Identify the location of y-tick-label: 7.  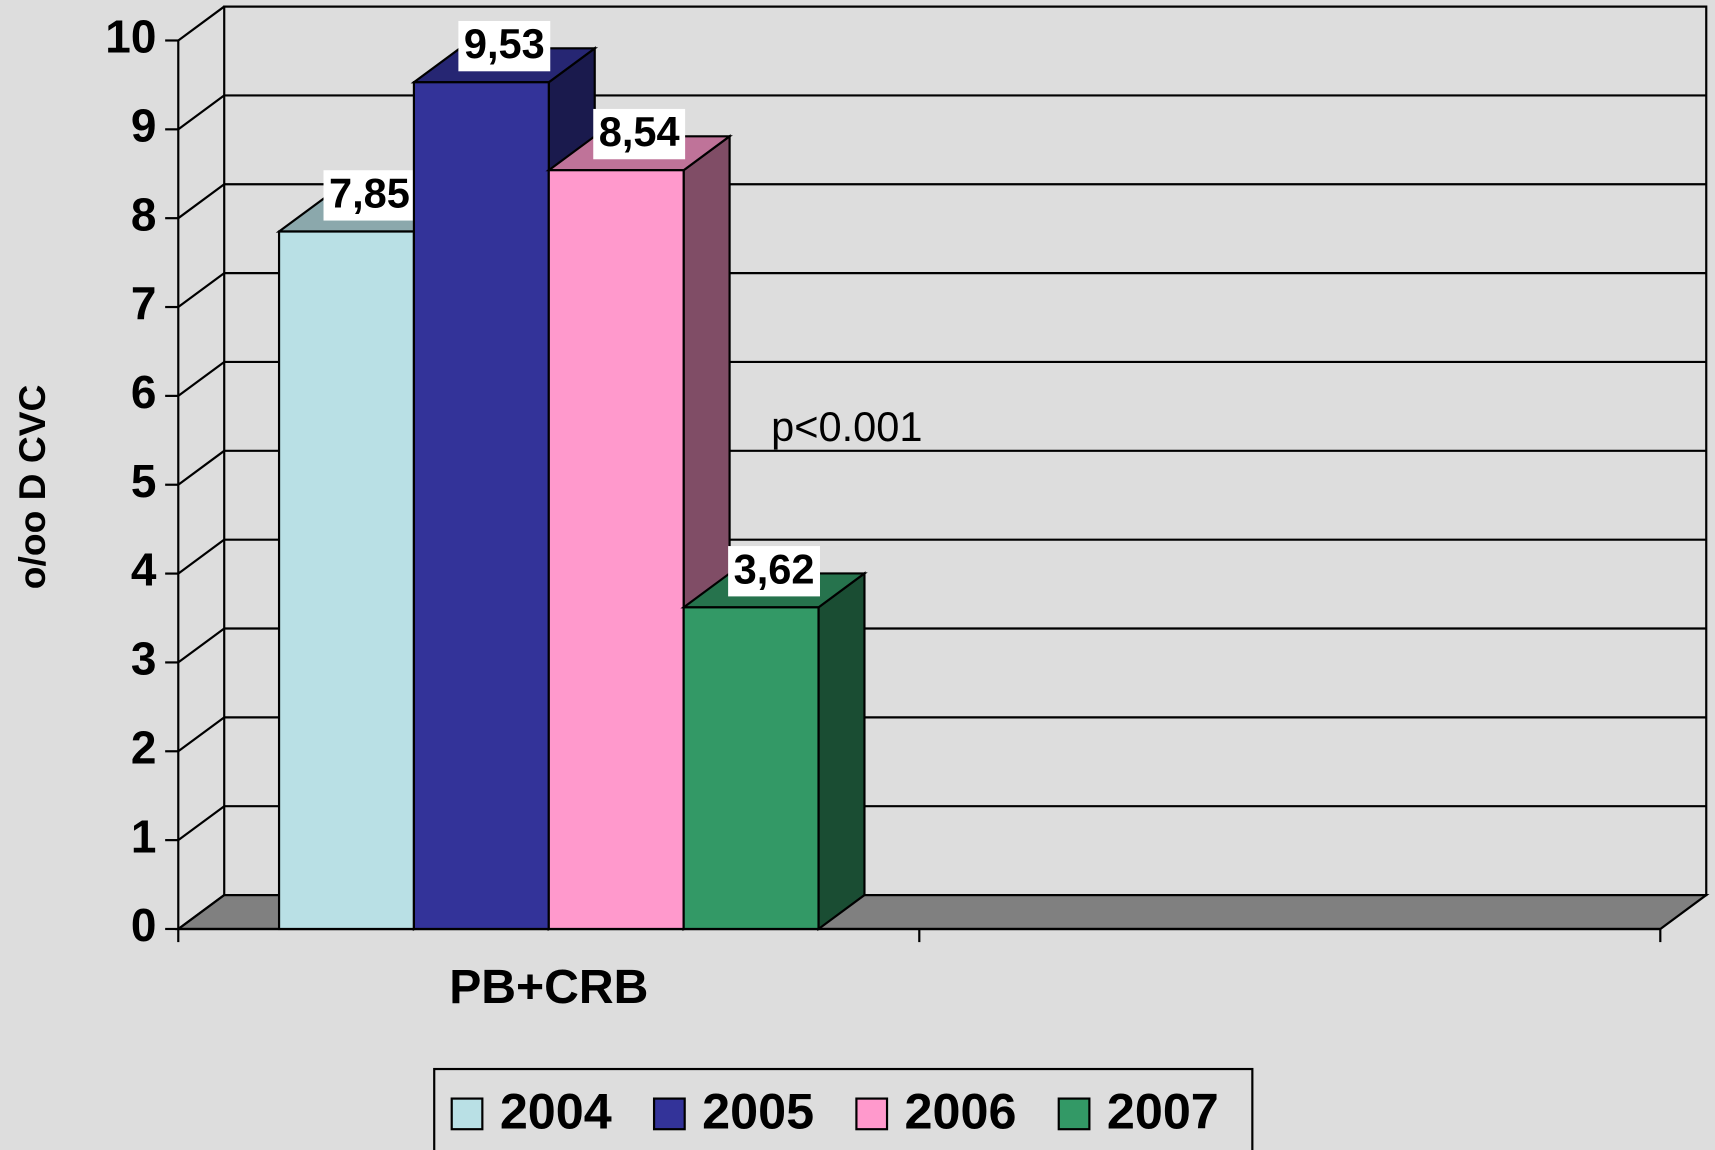
(144, 303).